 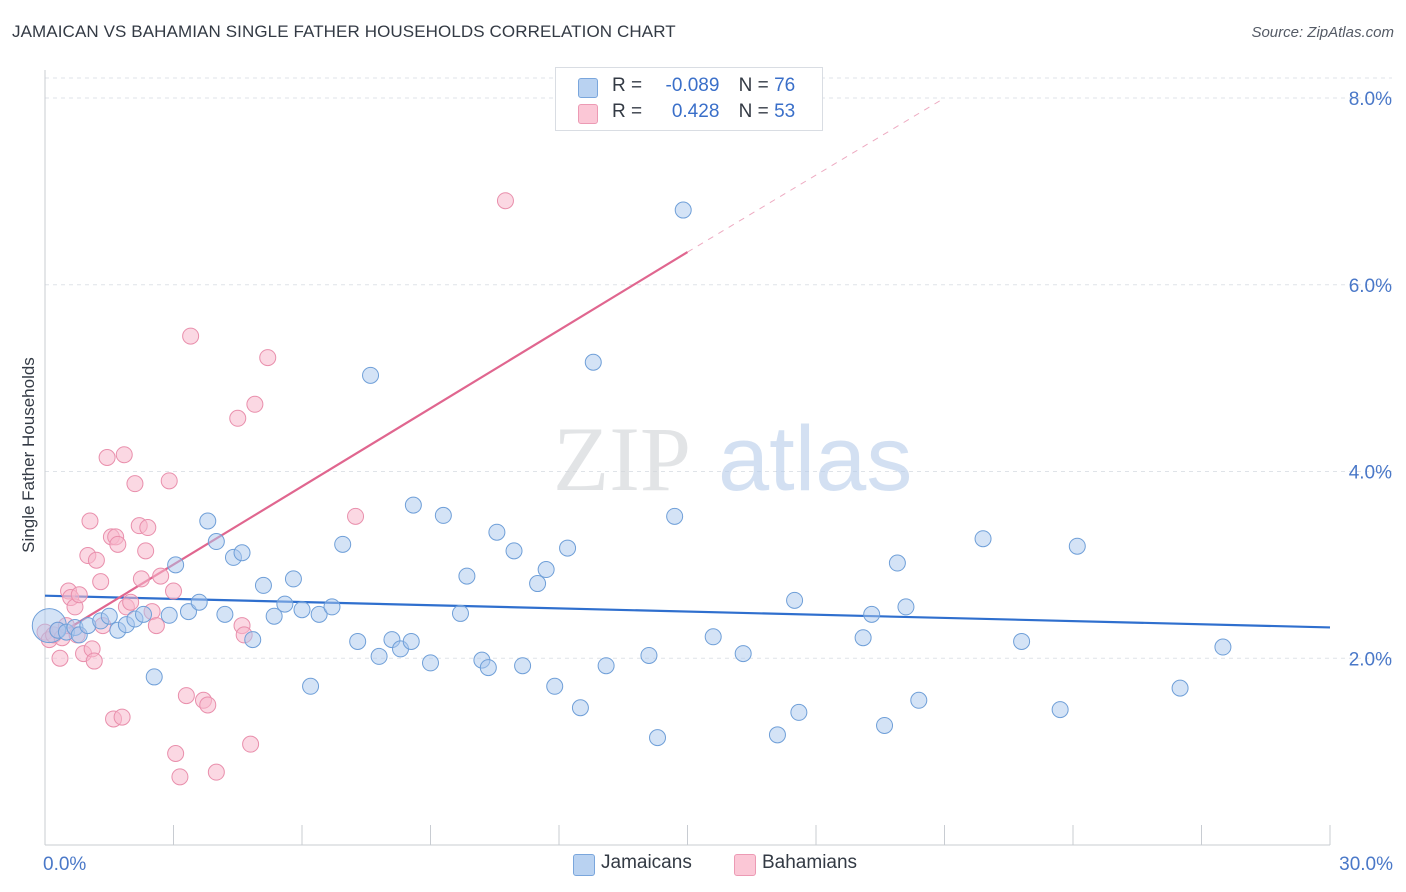 What do you see at coordinates (622, 459) in the screenshot?
I see `watermark-zip: ZIP` at bounding box center [622, 459].